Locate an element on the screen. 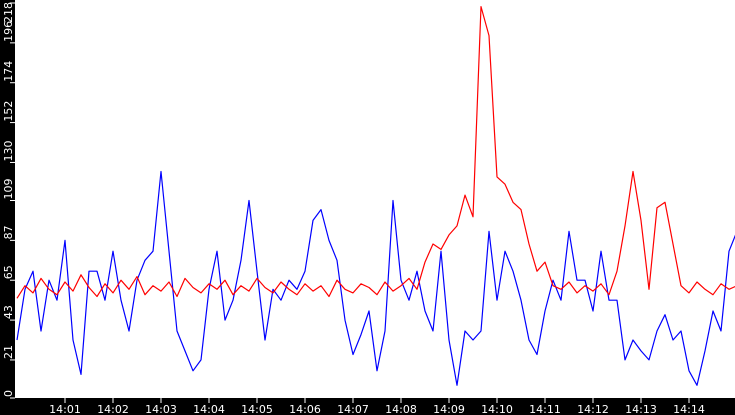  y-tick-label: 130 is located at coordinates (8, 150).